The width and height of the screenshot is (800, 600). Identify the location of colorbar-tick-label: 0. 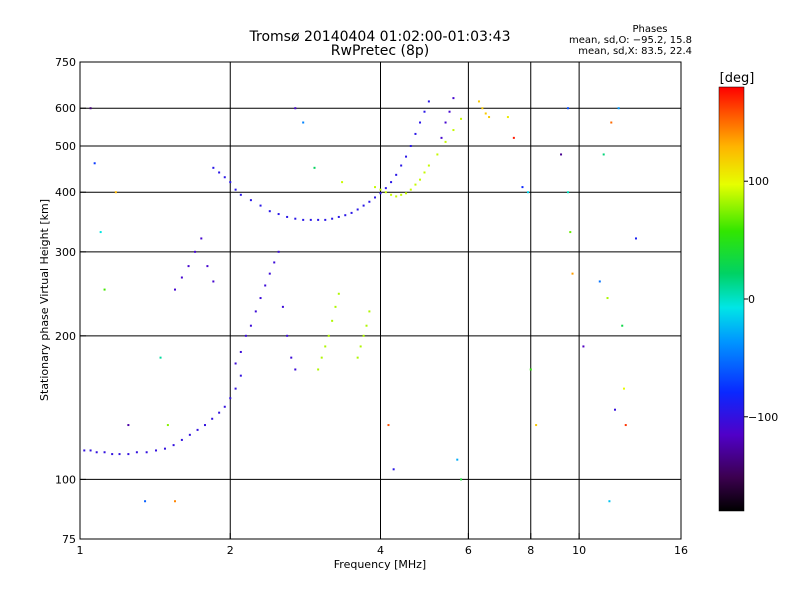
(751, 299).